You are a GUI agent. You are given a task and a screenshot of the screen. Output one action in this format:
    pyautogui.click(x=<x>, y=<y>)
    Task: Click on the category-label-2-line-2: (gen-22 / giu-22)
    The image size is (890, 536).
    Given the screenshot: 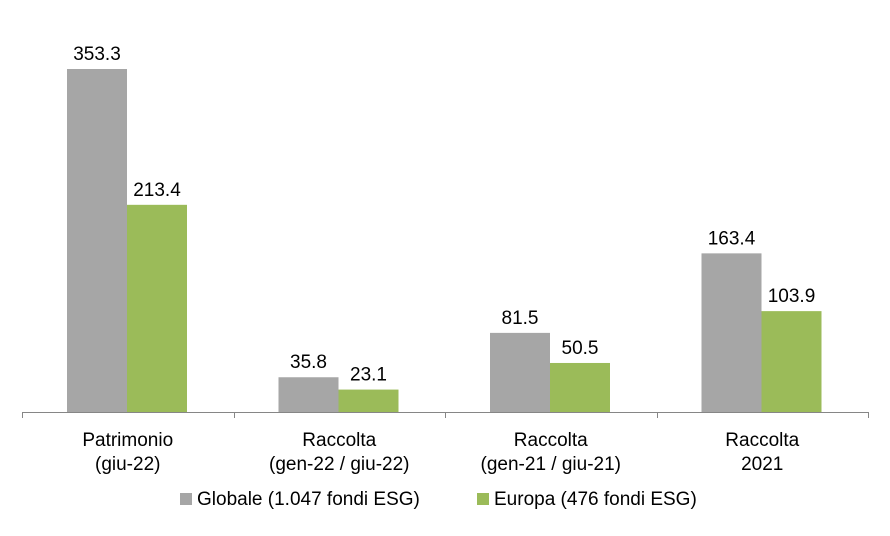 What is the action you would take?
    pyautogui.click(x=339, y=464)
    